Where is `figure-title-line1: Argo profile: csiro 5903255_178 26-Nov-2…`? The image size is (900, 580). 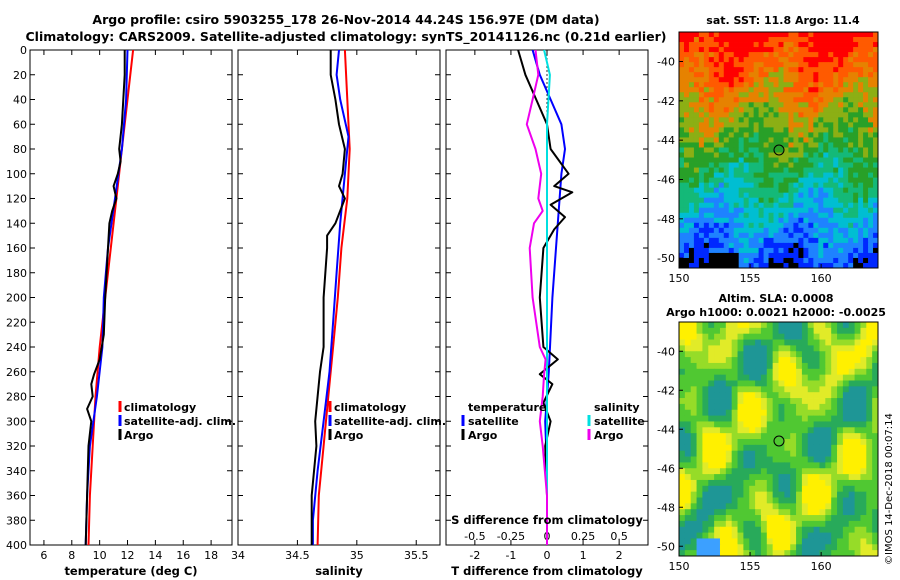 figure-title-line1: Argo profile: csiro 5903255_178 26-Nov-2… is located at coordinates (345, 20).